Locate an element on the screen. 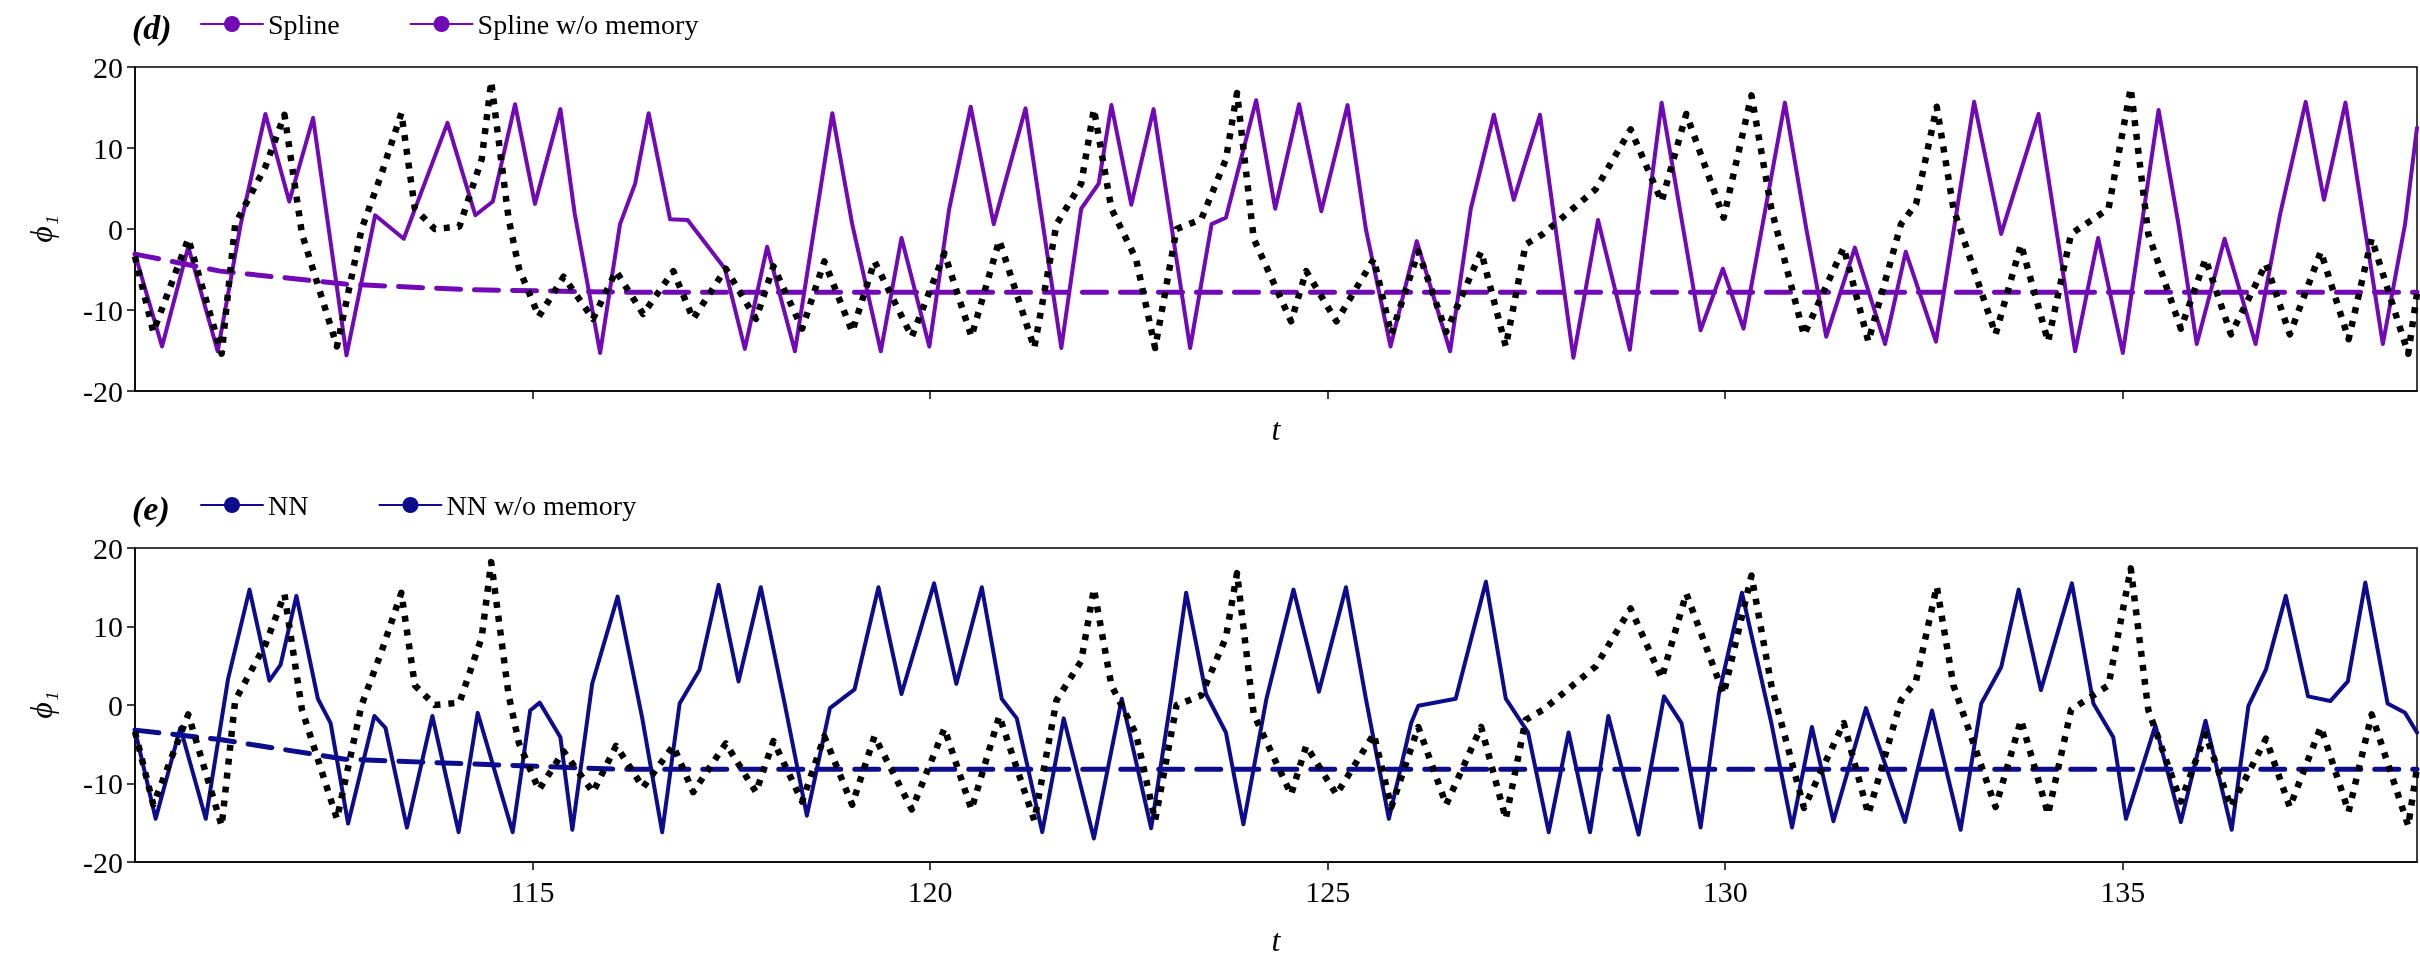 This screenshot has width=2420, height=961. chart-title: (e) is located at coordinates (151, 508).